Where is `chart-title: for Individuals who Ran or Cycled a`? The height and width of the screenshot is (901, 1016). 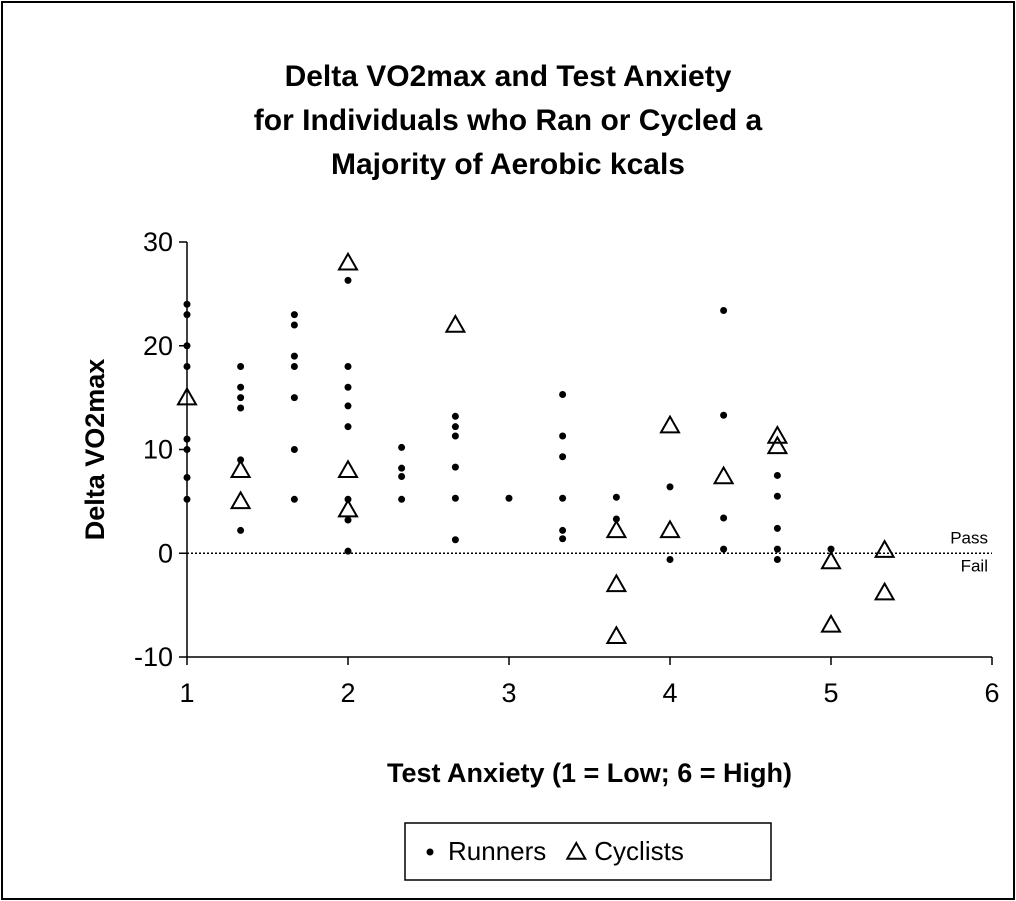
chart-title: for Individuals who Ran or Cycled a is located at coordinates (508, 120).